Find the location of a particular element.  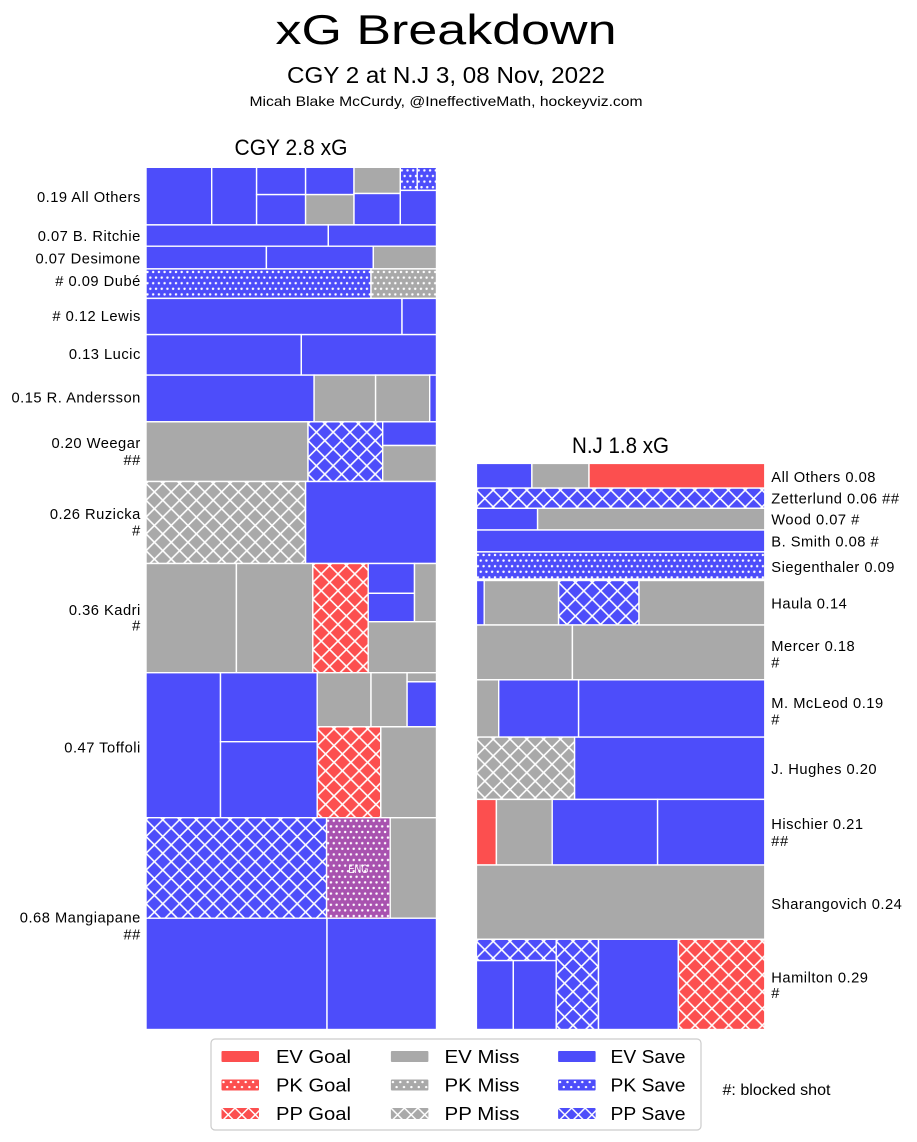

svg-text: 0.15 R. Andersson is located at coordinates (75, 398).